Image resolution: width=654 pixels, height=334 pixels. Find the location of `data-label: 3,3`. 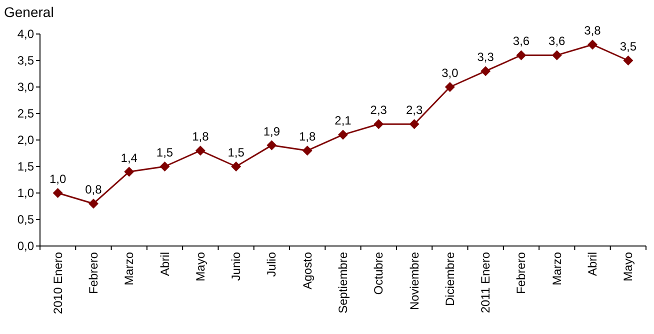

data-label: 3,3 is located at coordinates (485, 57).